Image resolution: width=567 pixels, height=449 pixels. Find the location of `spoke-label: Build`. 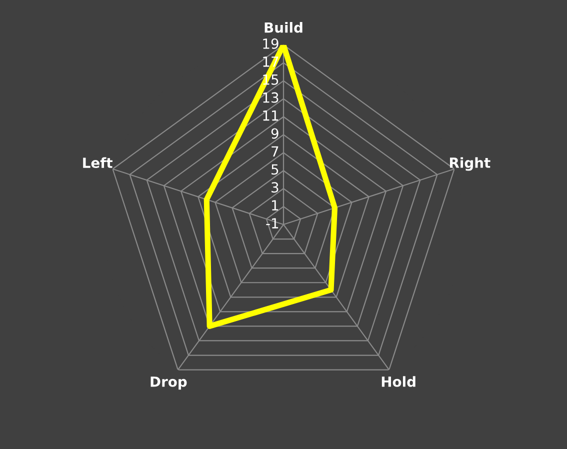

spoke-label: Build is located at coordinates (283, 27).